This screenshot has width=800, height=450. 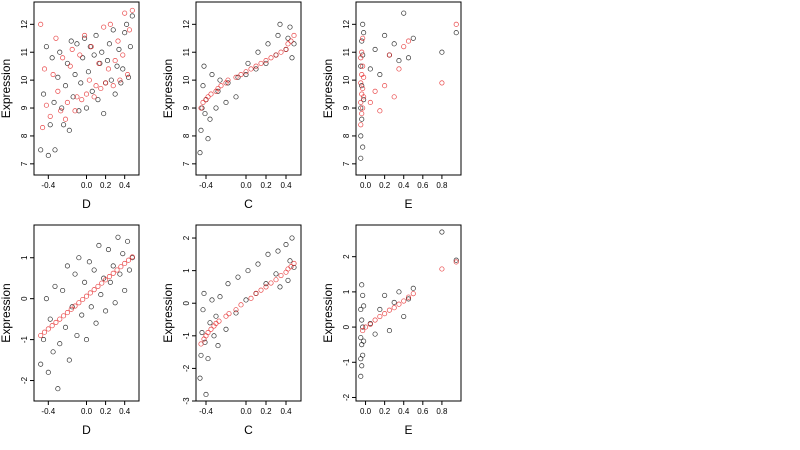 What do you see at coordinates (423, 411) in the screenshot?
I see `x-tick-label: 0.6` at bounding box center [423, 411].